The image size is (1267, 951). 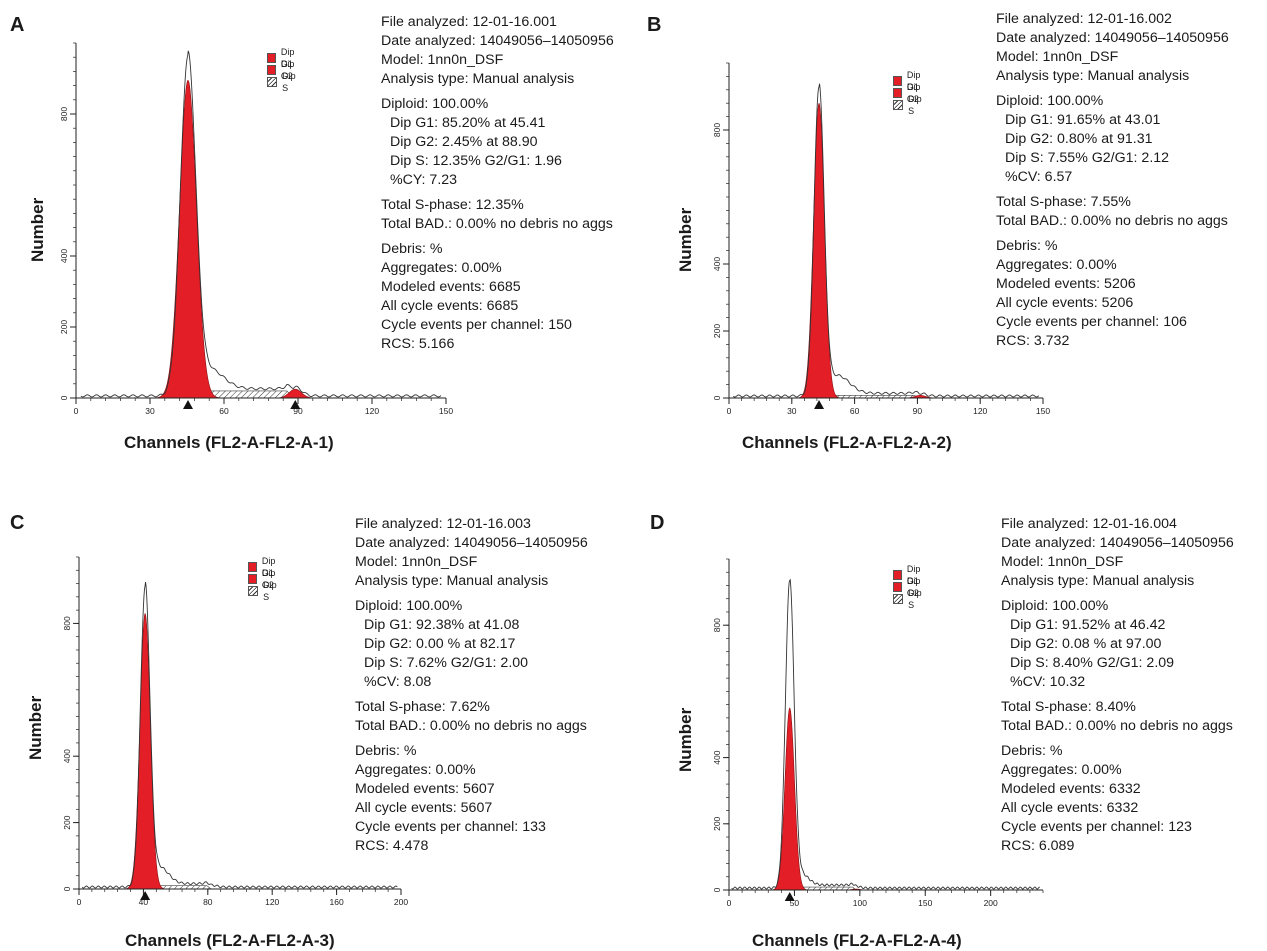 I want to click on stats-line: Dip S: 12.35% G2/G1: 1.96, so click(x=476, y=161).